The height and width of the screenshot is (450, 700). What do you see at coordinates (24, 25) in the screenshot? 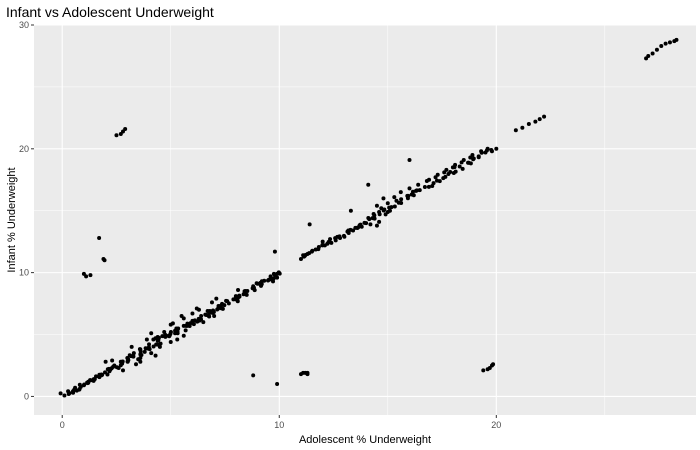
I see `y-tick-label: 30` at bounding box center [24, 25].